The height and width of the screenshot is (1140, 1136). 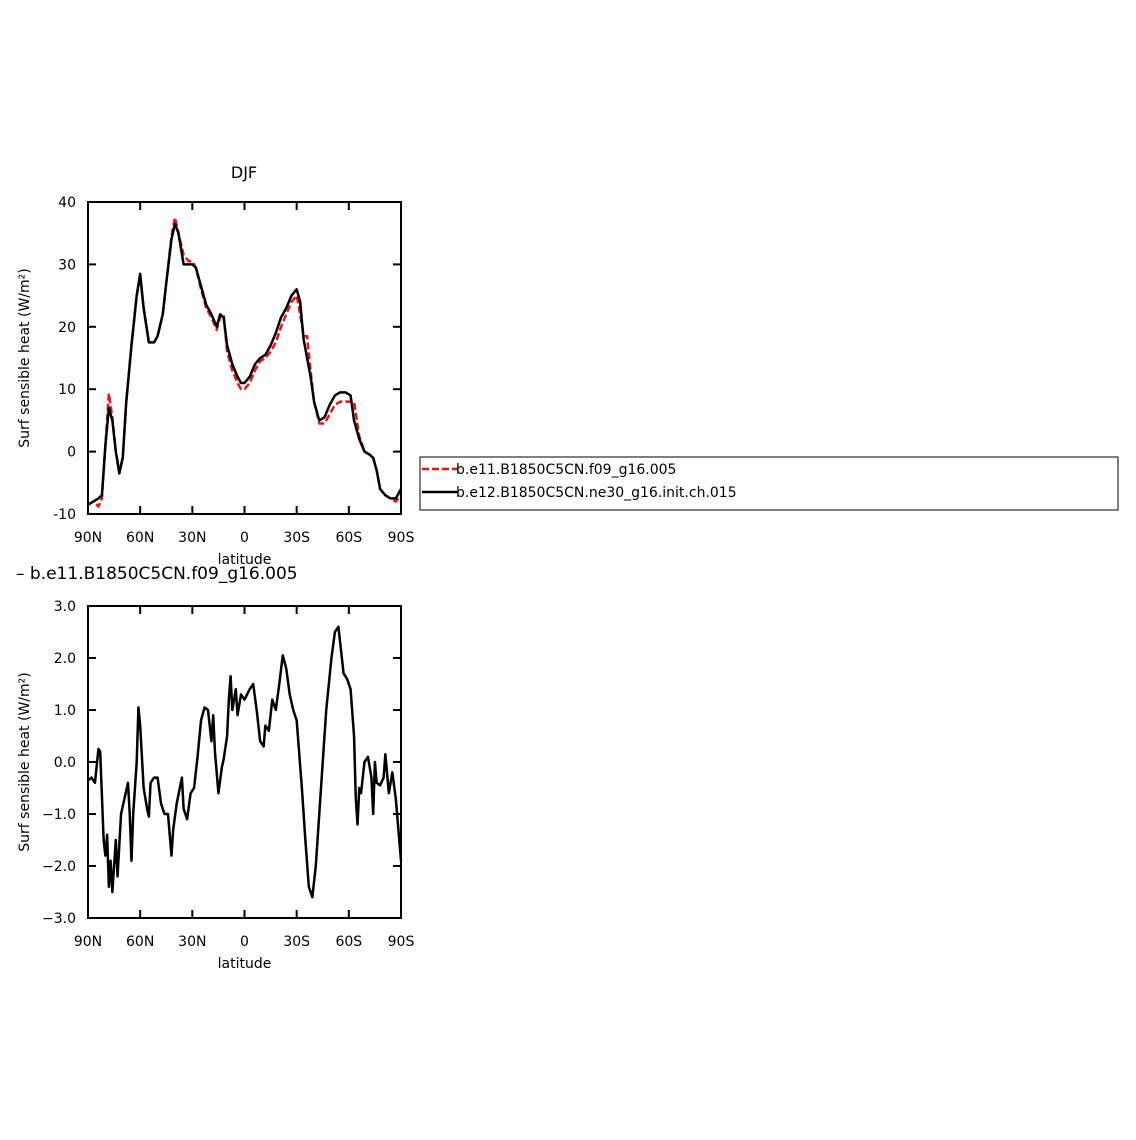 I want to click on y-tick-label: −1.0, so click(x=59, y=815).